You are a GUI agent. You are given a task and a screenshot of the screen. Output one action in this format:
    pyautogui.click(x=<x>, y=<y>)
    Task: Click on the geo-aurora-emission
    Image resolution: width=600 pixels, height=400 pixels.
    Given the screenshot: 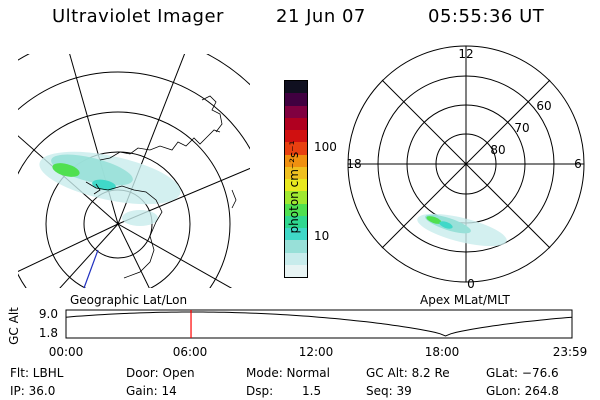 What is the action you would take?
    pyautogui.click(x=110, y=188)
    